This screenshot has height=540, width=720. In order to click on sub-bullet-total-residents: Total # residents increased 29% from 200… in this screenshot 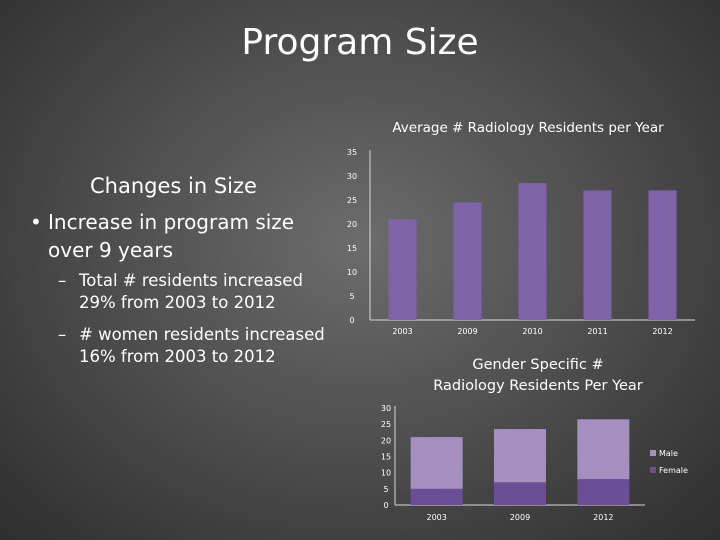, I will do `click(191, 291)`.